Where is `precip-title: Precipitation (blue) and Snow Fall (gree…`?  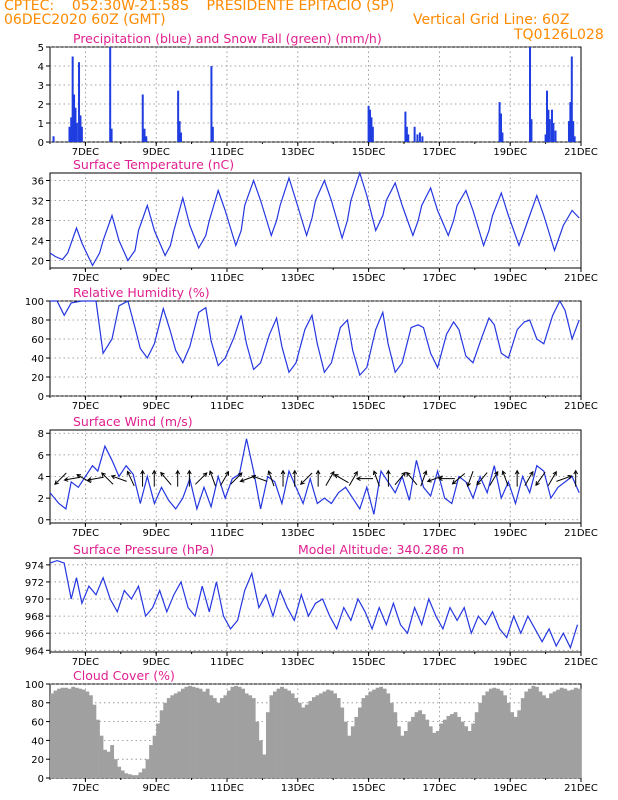 precip-title: Precipitation (blue) and Snow Fall (gree… is located at coordinates (227, 38).